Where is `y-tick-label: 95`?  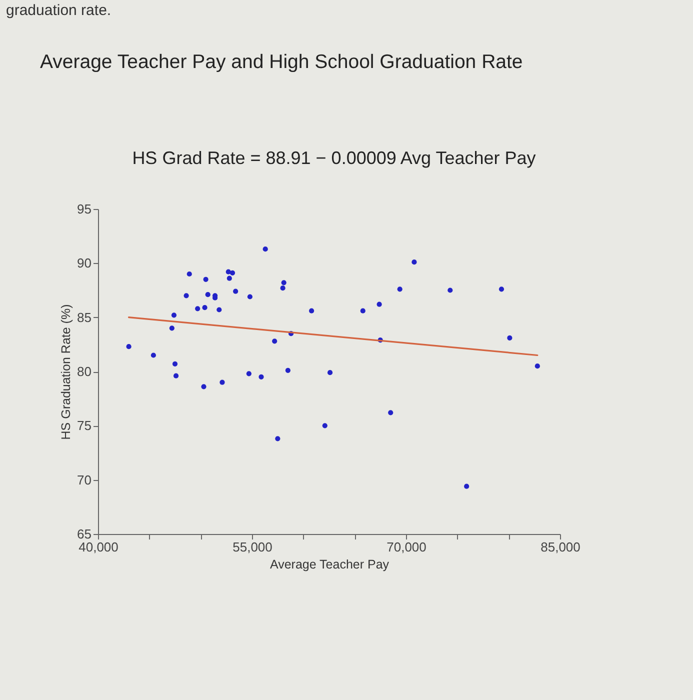
y-tick-label: 95 is located at coordinates (84, 209).